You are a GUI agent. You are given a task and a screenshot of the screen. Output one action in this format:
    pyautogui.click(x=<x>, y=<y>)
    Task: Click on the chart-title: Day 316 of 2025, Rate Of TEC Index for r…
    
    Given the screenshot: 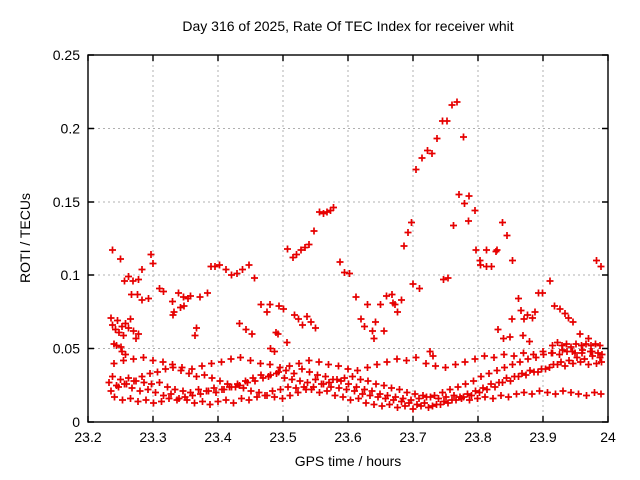 What is the action you would take?
    pyautogui.click(x=348, y=26)
    